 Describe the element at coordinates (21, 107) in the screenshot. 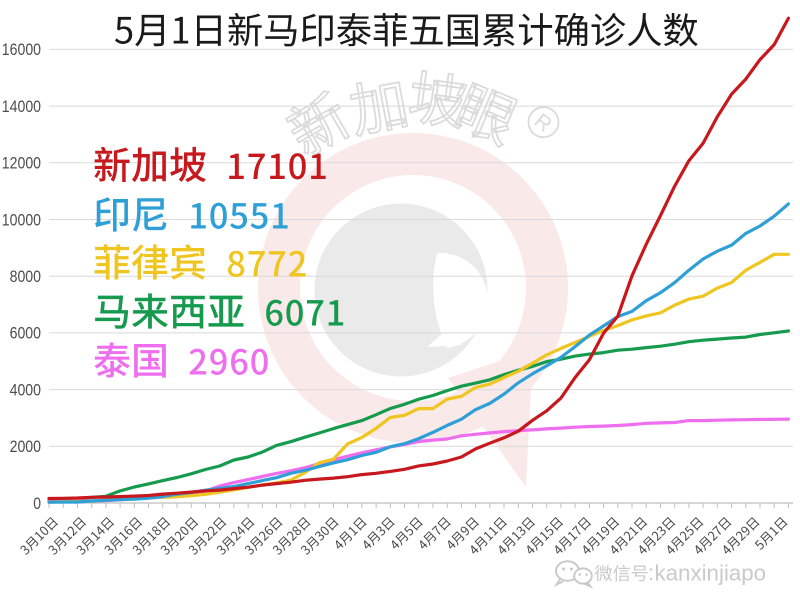

I see `svg-text: 14000` at that location.